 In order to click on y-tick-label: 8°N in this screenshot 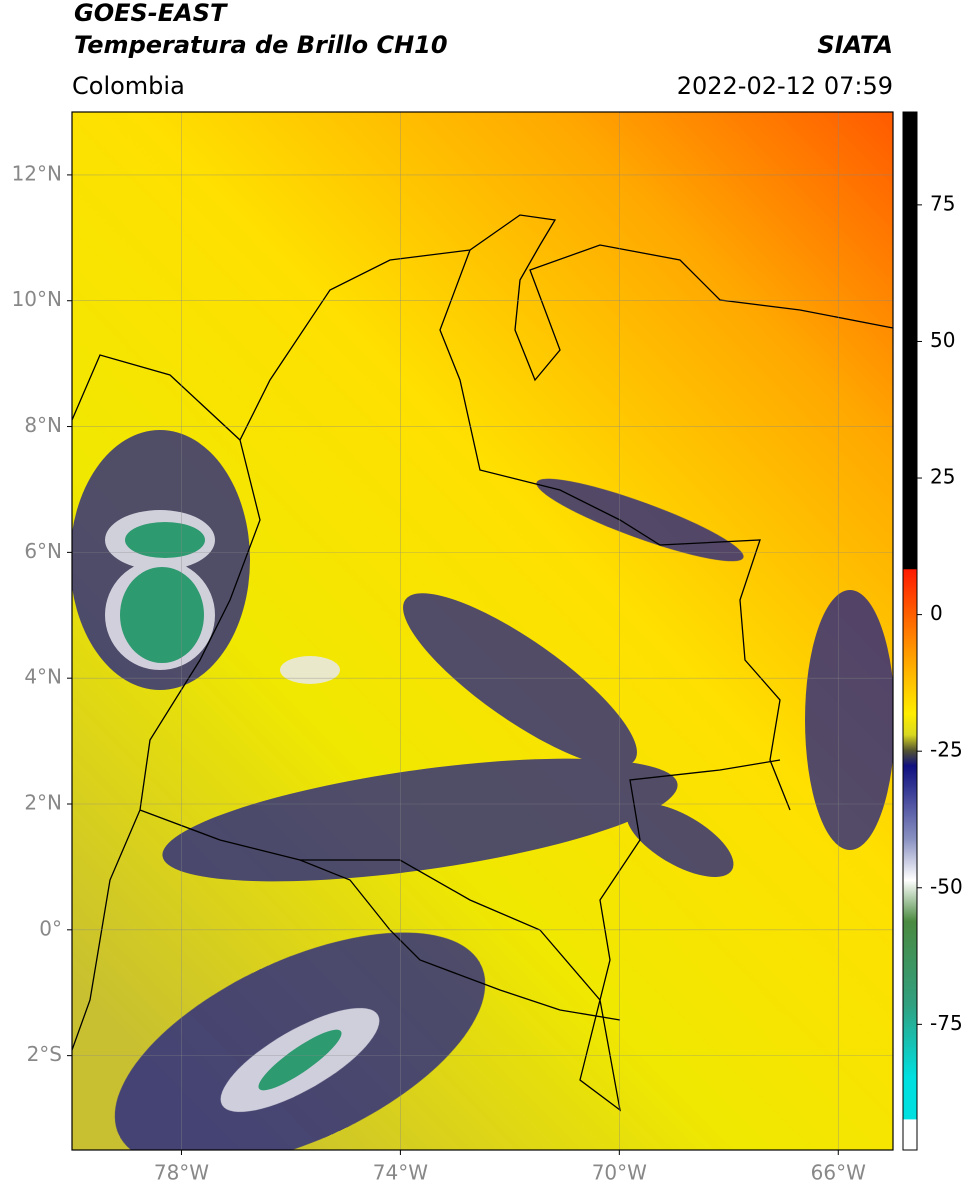, I will do `click(43, 425)`.